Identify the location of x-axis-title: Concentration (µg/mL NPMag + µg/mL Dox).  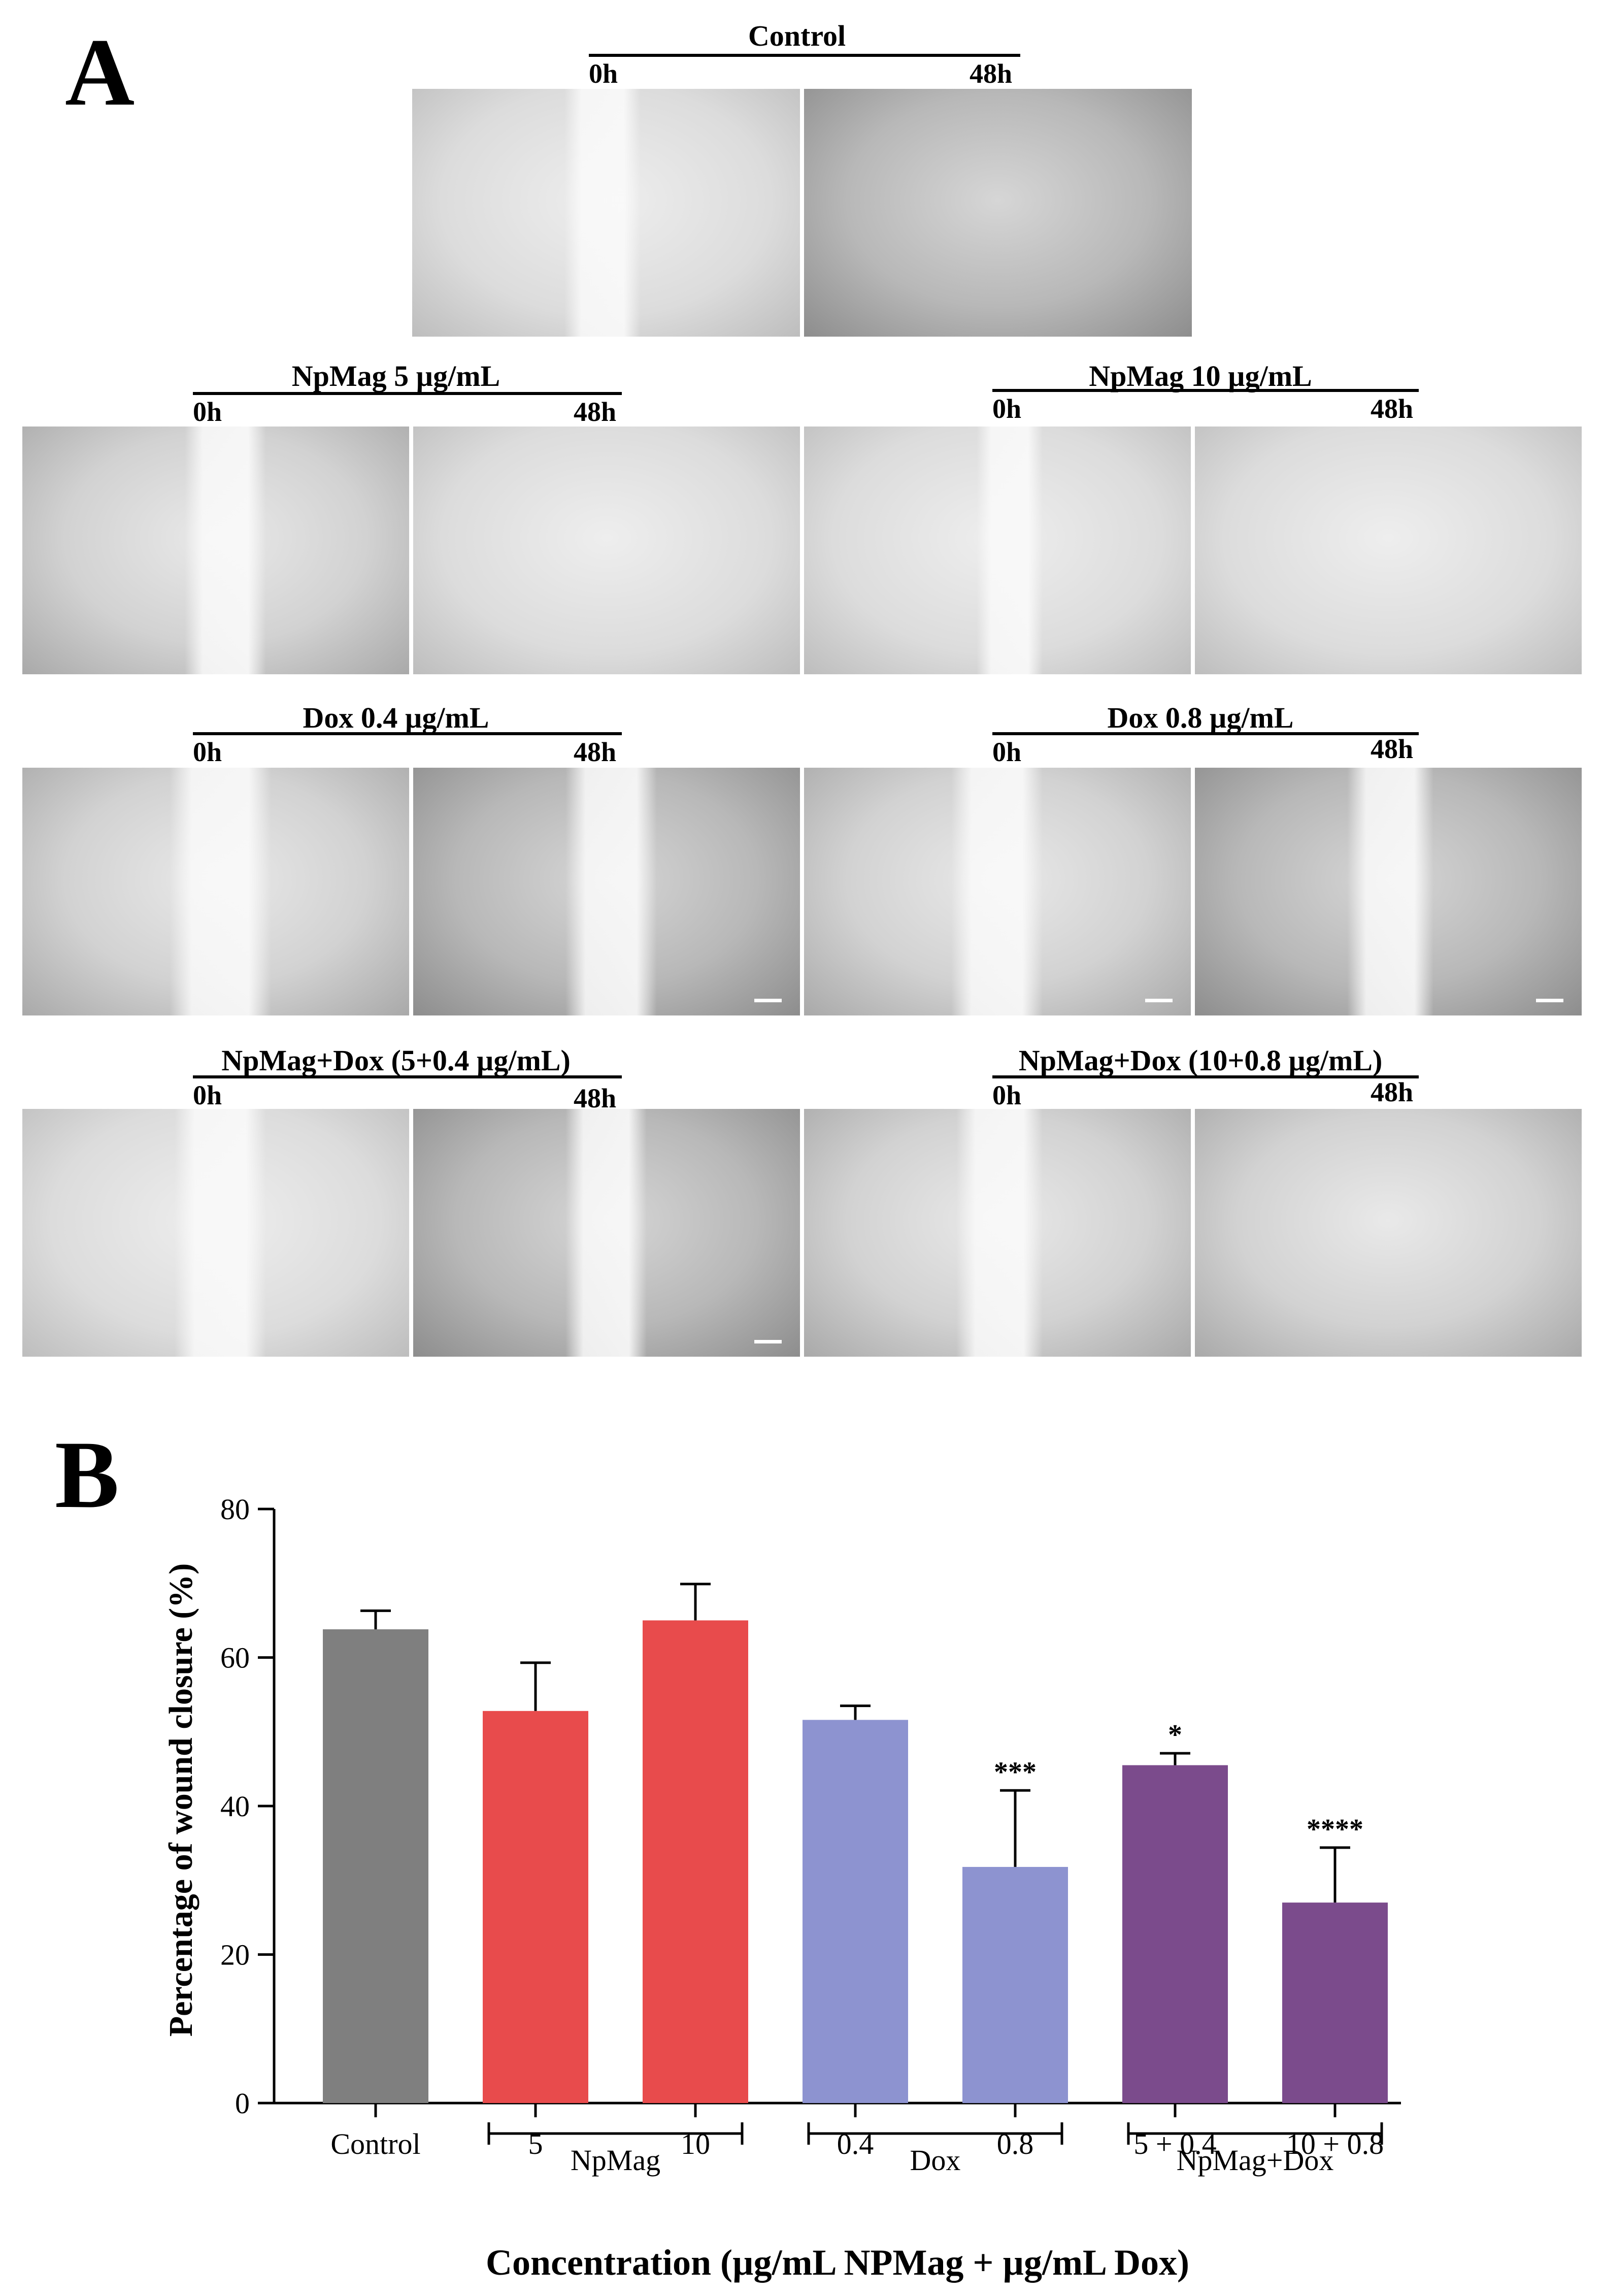
(837, 2262).